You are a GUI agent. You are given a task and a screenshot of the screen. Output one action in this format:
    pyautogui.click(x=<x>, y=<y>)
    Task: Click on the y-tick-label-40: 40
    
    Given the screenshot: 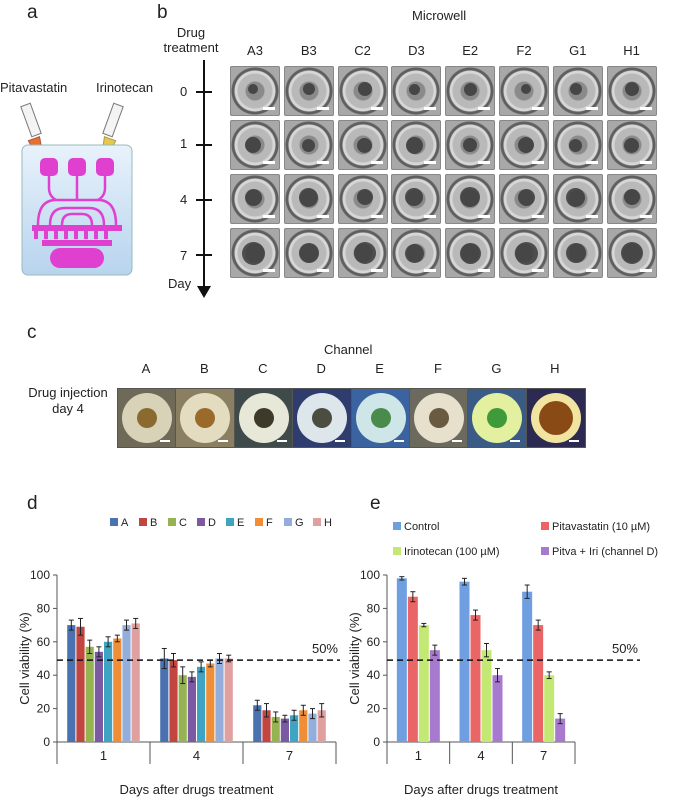 What is the action you would take?
    pyautogui.click(x=374, y=675)
    